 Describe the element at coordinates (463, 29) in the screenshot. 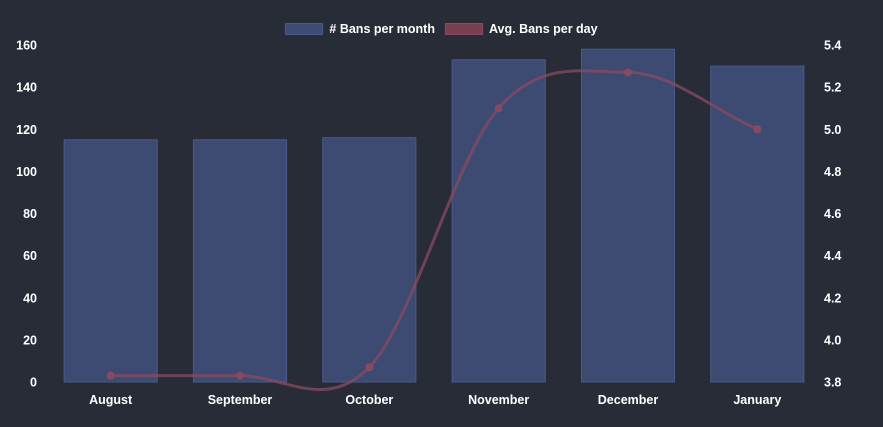

I see `legend-swatch-avg-bans-per-day` at that location.